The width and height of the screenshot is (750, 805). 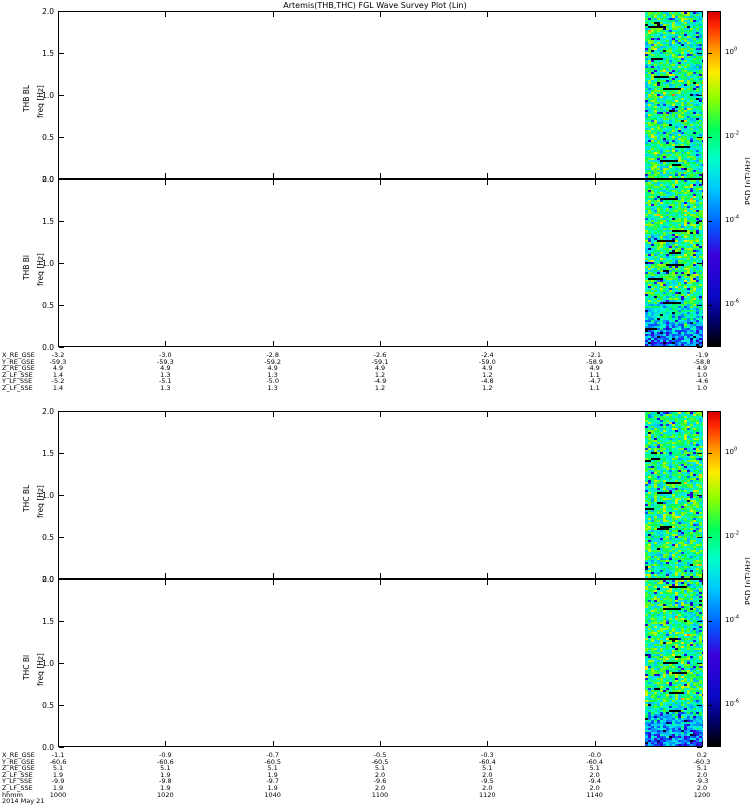 What do you see at coordinates (487, 361) in the screenshot?
I see `axis-value: -59.0` at bounding box center [487, 361].